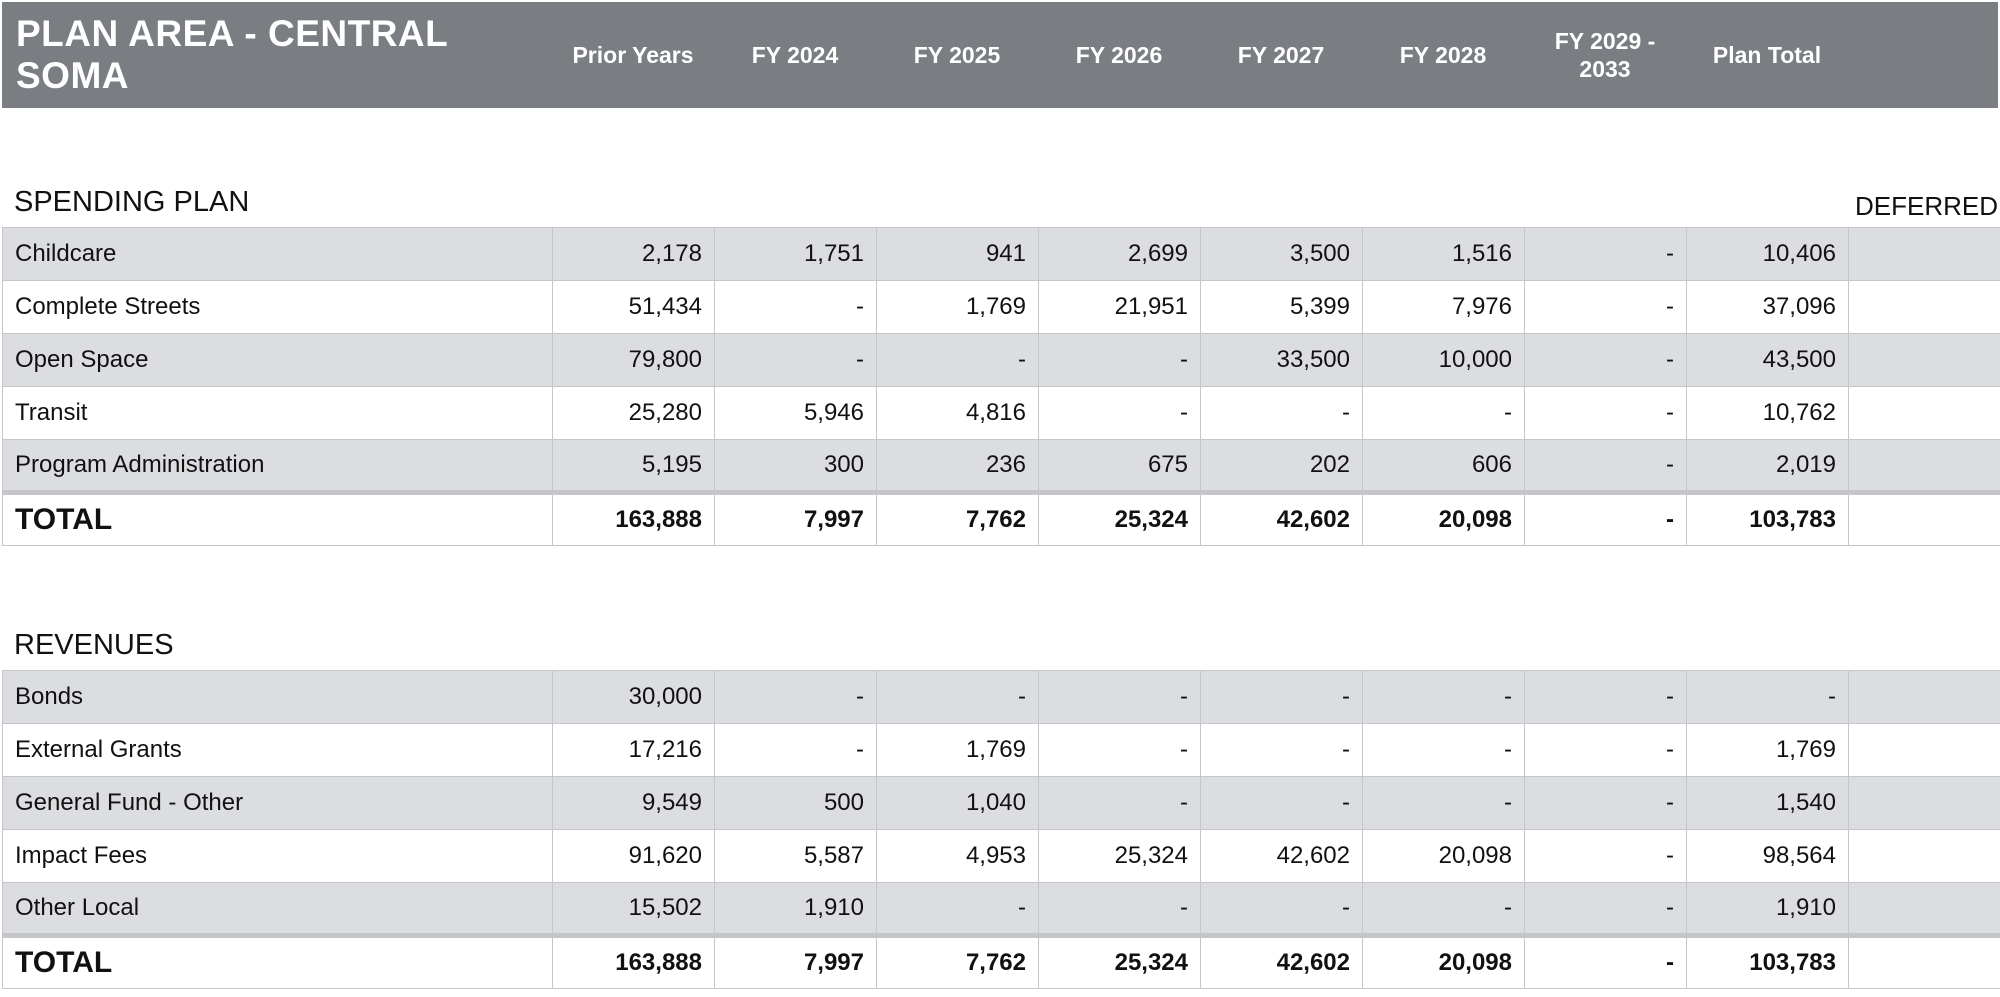 Image resolution: width=2000 pixels, height=997 pixels. What do you see at coordinates (277, 466) in the screenshot?
I see `row-label-program-administration: Program Administration` at bounding box center [277, 466].